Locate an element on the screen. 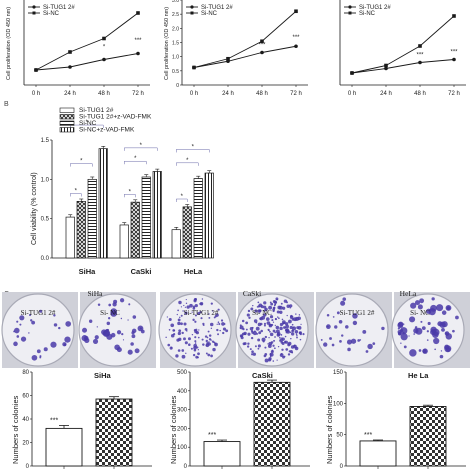  y-tick-label: 20 is located at coordinates (25, 444).